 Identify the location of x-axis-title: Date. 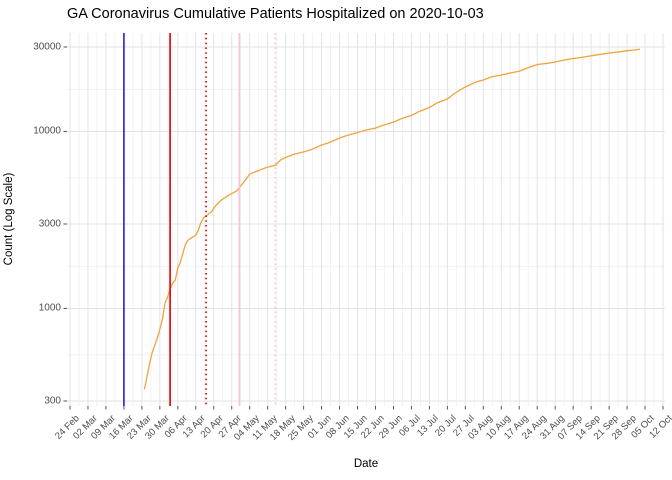
(366, 464).